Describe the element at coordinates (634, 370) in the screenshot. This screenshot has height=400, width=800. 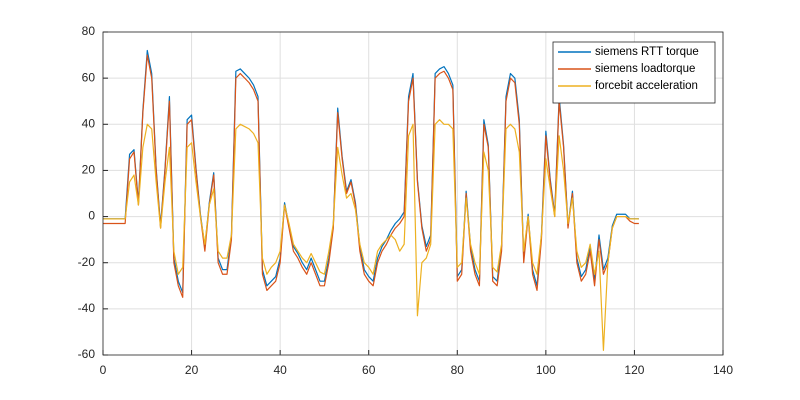
I see `x-tick-label: 120` at that location.